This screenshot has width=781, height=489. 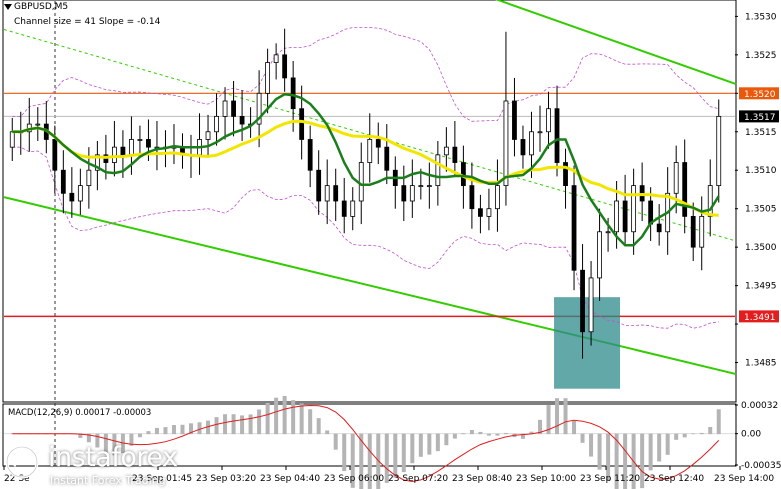 What do you see at coordinates (80, 413) in the screenshot?
I see `macd-label: MACD(12,26,9) 0.00017 -0.00003` at bounding box center [80, 413].